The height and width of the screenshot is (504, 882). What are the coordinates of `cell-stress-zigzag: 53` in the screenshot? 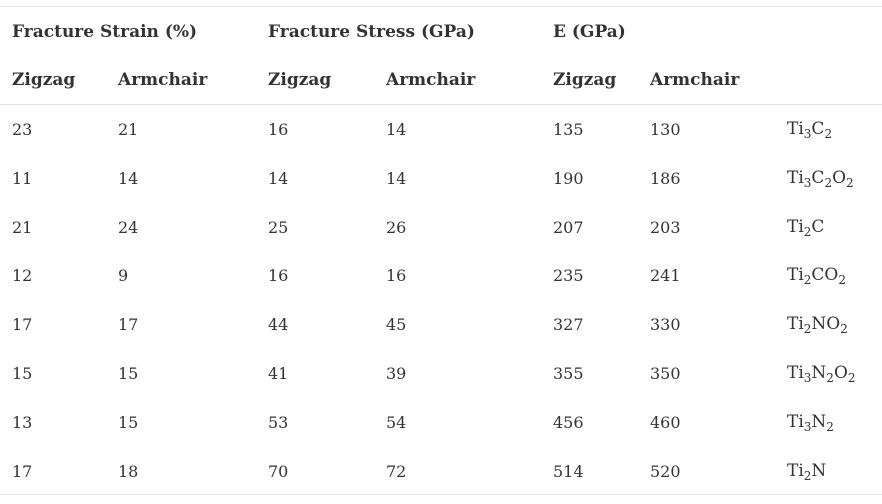 It's located at (278, 422).